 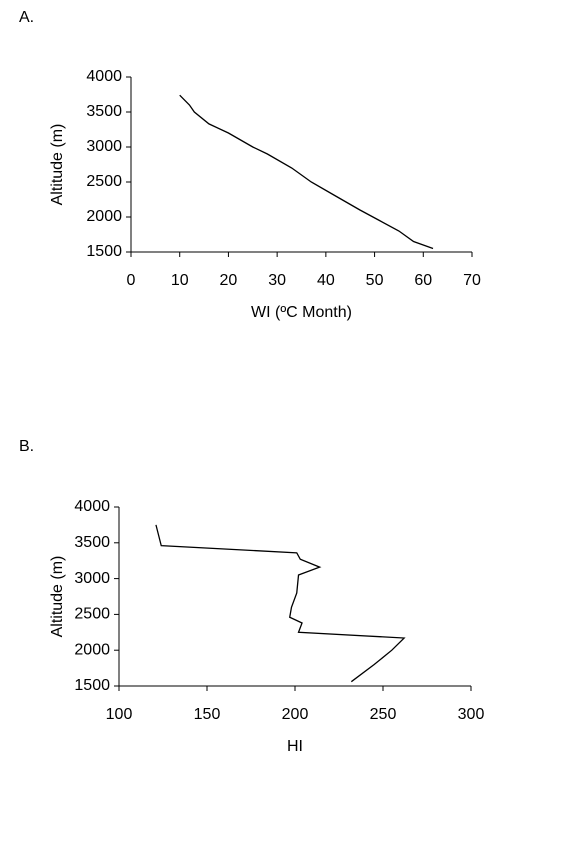 What do you see at coordinates (295, 746) in the screenshot?
I see `x-axis-label: HI` at bounding box center [295, 746].